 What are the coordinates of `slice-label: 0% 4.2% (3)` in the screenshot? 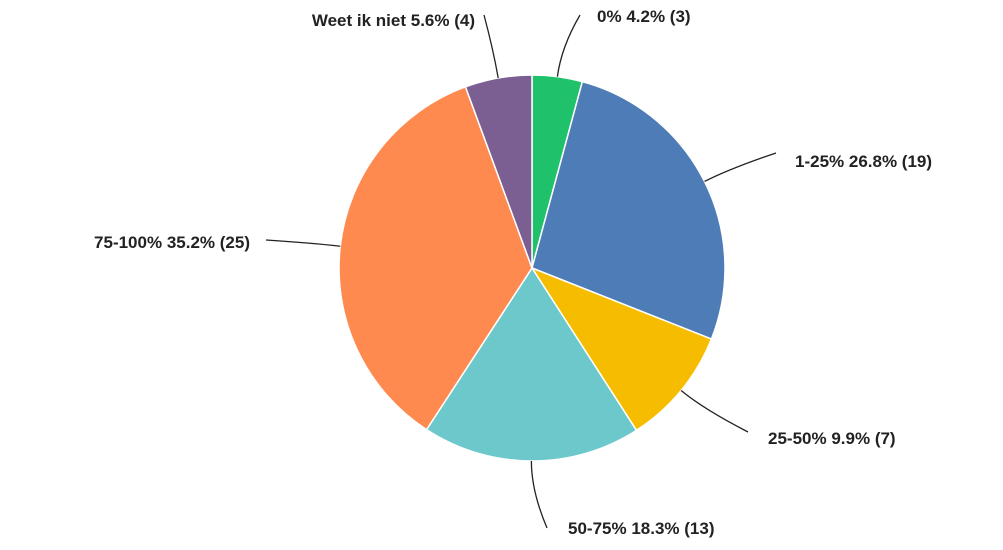 It's located at (644, 16).